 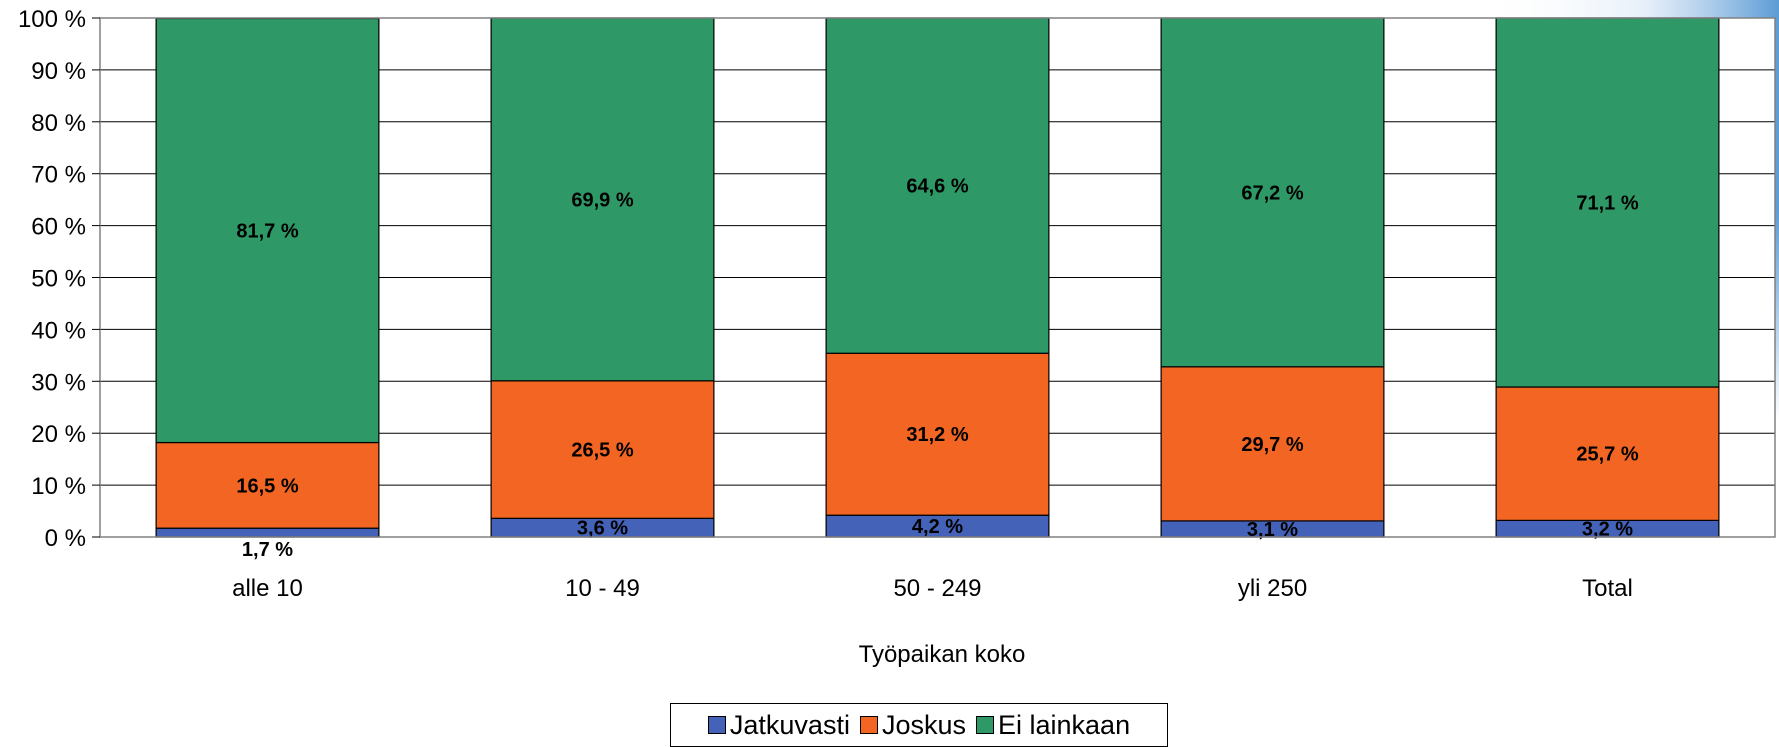 What do you see at coordinates (602, 529) in the screenshot?
I see `data-label: 3,6 %` at bounding box center [602, 529].